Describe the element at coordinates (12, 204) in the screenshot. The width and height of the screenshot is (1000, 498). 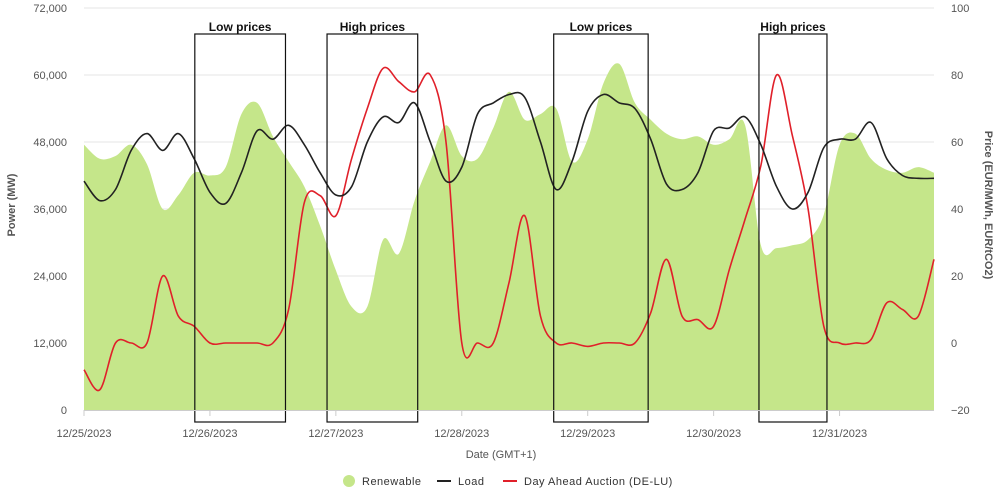
I see `y-axis-left-title: Power (MW)` at that location.